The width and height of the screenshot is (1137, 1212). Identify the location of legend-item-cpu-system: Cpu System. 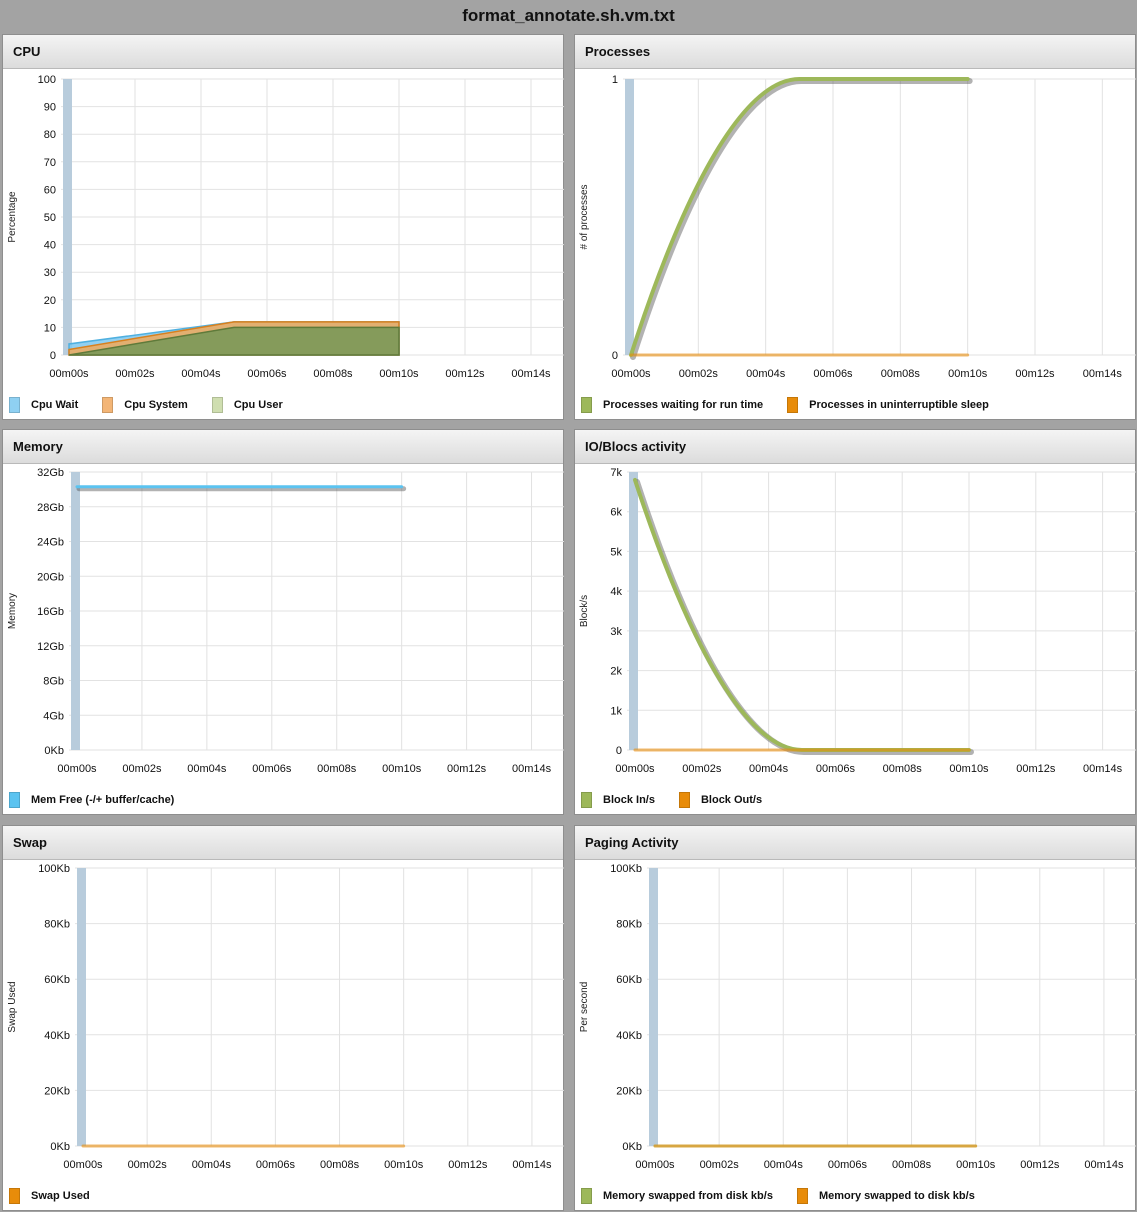
(145, 405).